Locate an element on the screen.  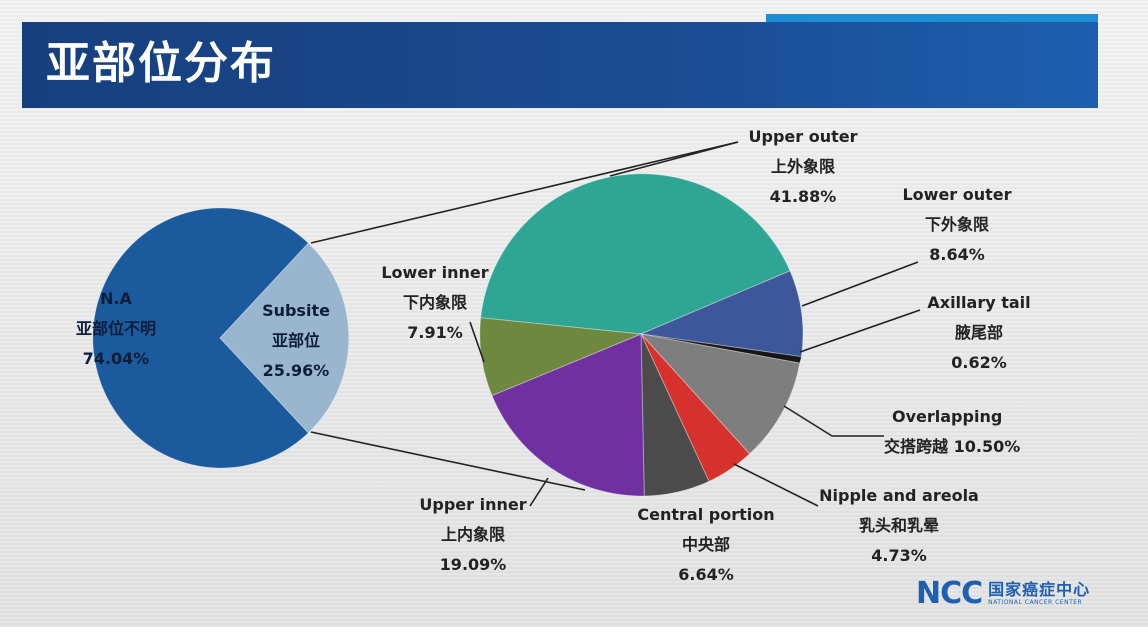
right-pie-chart is located at coordinates (641, 335).